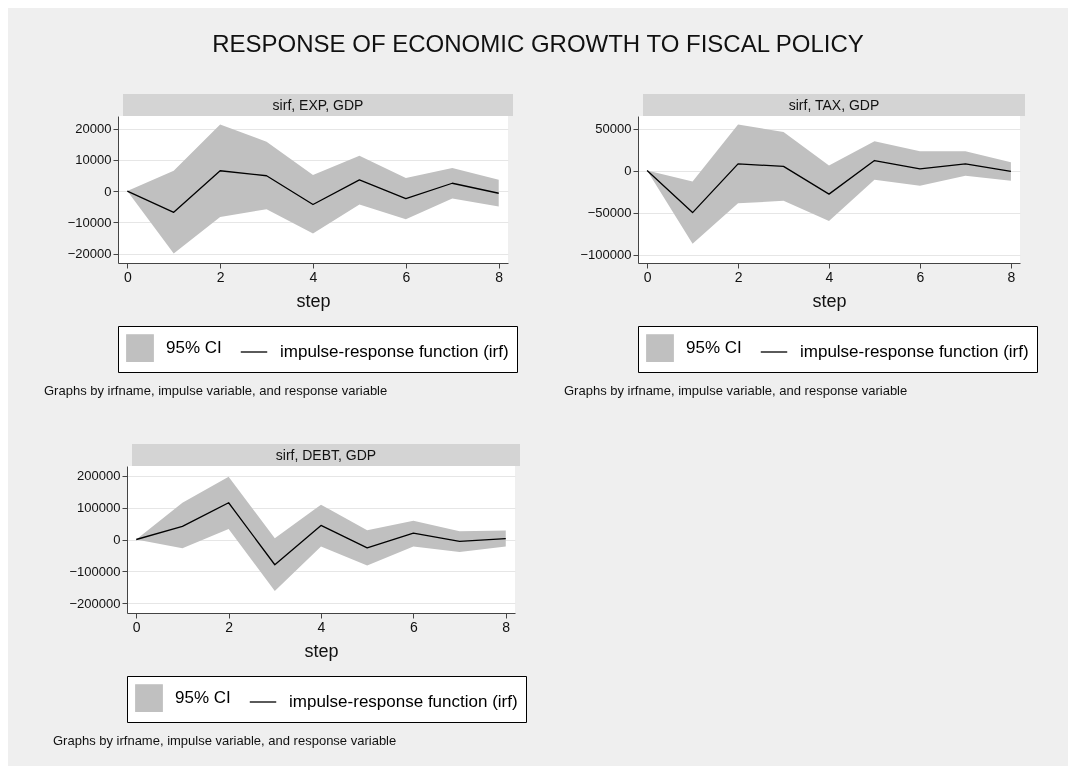 This screenshot has width=1076, height=774. Describe the element at coordinates (93, 129) in the screenshot. I see `y-tick-label: 20000` at that location.